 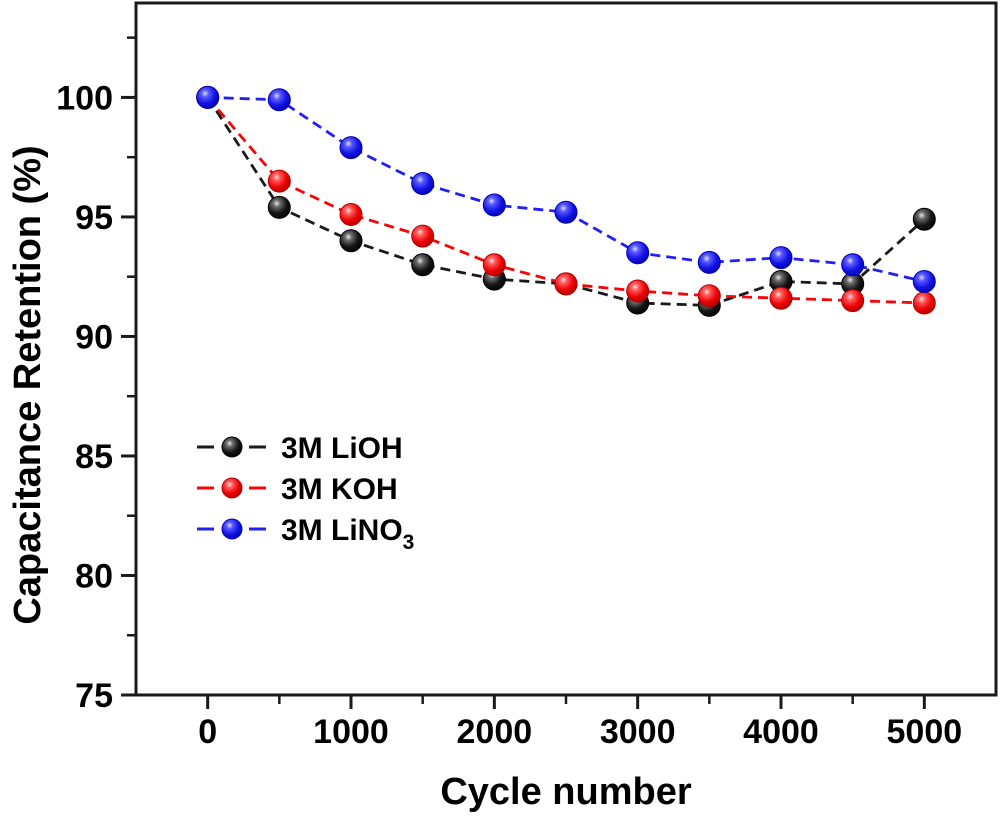 I want to click on x-tick-label: 0, so click(x=207, y=732).